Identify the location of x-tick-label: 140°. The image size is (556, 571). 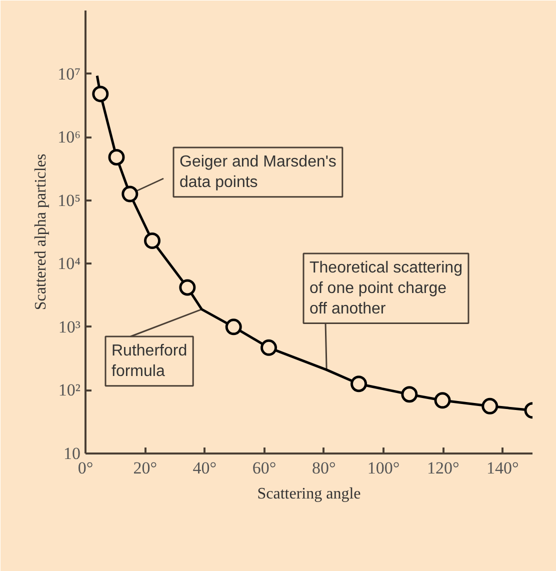
(502, 468).